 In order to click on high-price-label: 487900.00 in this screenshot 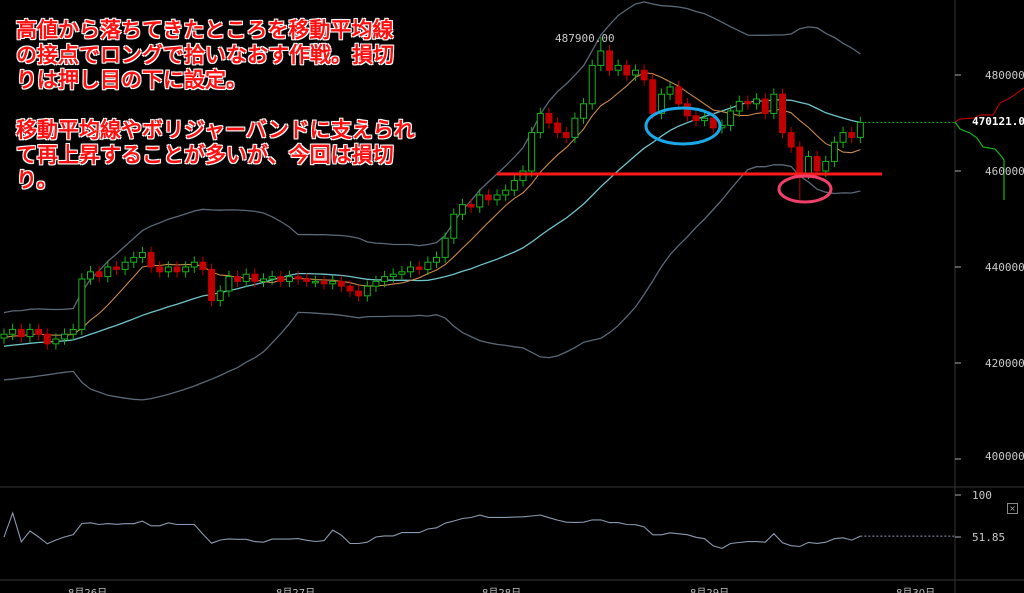, I will do `click(585, 38)`.